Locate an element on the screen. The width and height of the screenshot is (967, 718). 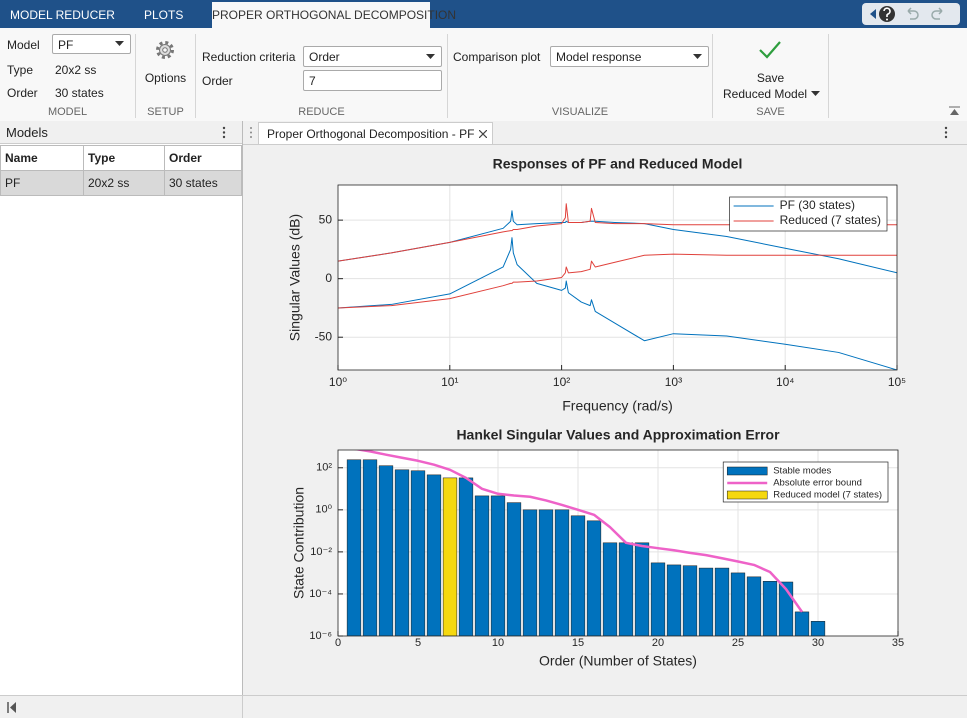
legend-label: Stable modes is located at coordinates (802, 471).